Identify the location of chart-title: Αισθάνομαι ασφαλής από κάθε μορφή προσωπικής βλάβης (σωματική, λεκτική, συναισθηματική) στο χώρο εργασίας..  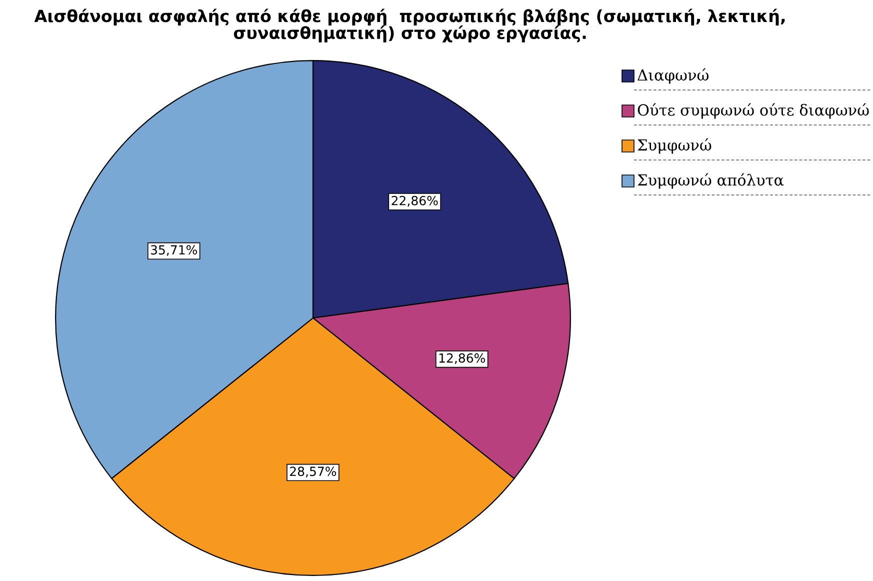
(409, 25).